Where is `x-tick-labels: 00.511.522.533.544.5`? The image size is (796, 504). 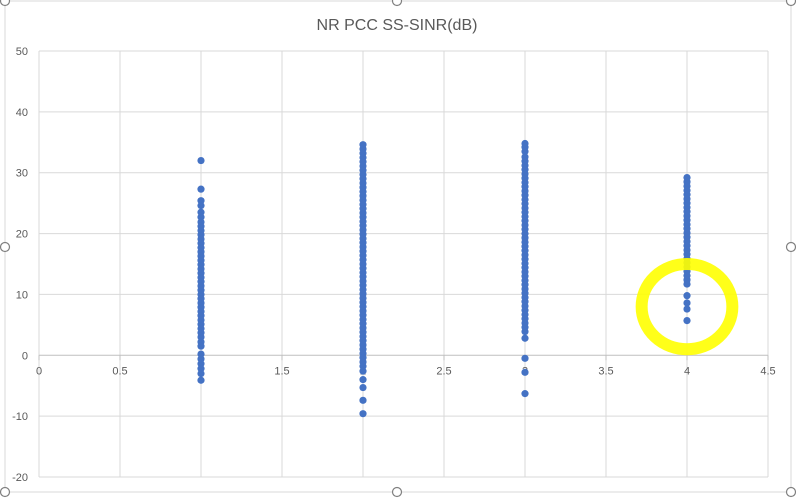 x-tick-labels: 00.511.522.533.544.5 is located at coordinates (406, 371).